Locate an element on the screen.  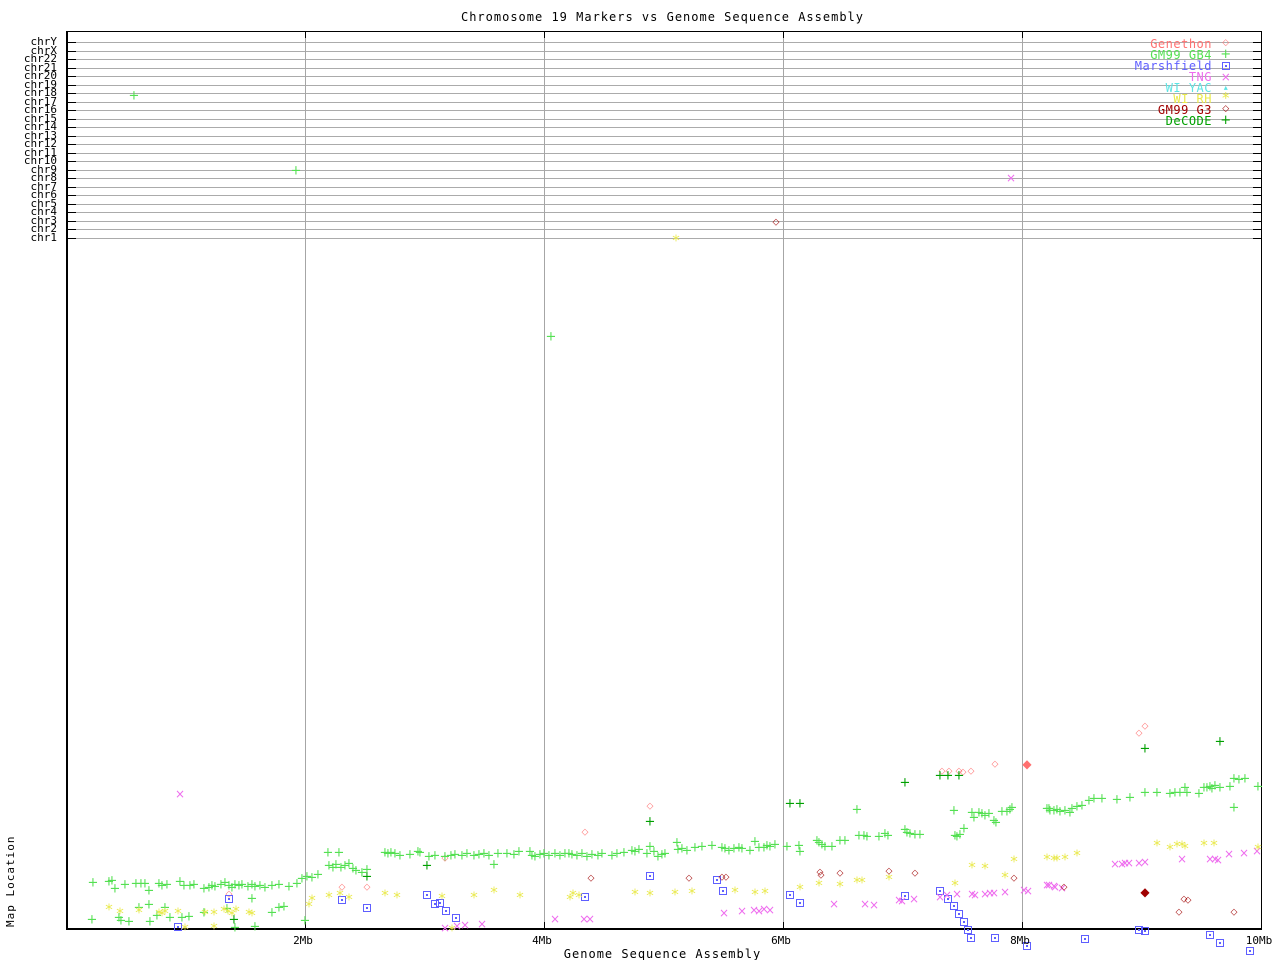
chromosome-line-chr22 is located at coordinates (664, 59).